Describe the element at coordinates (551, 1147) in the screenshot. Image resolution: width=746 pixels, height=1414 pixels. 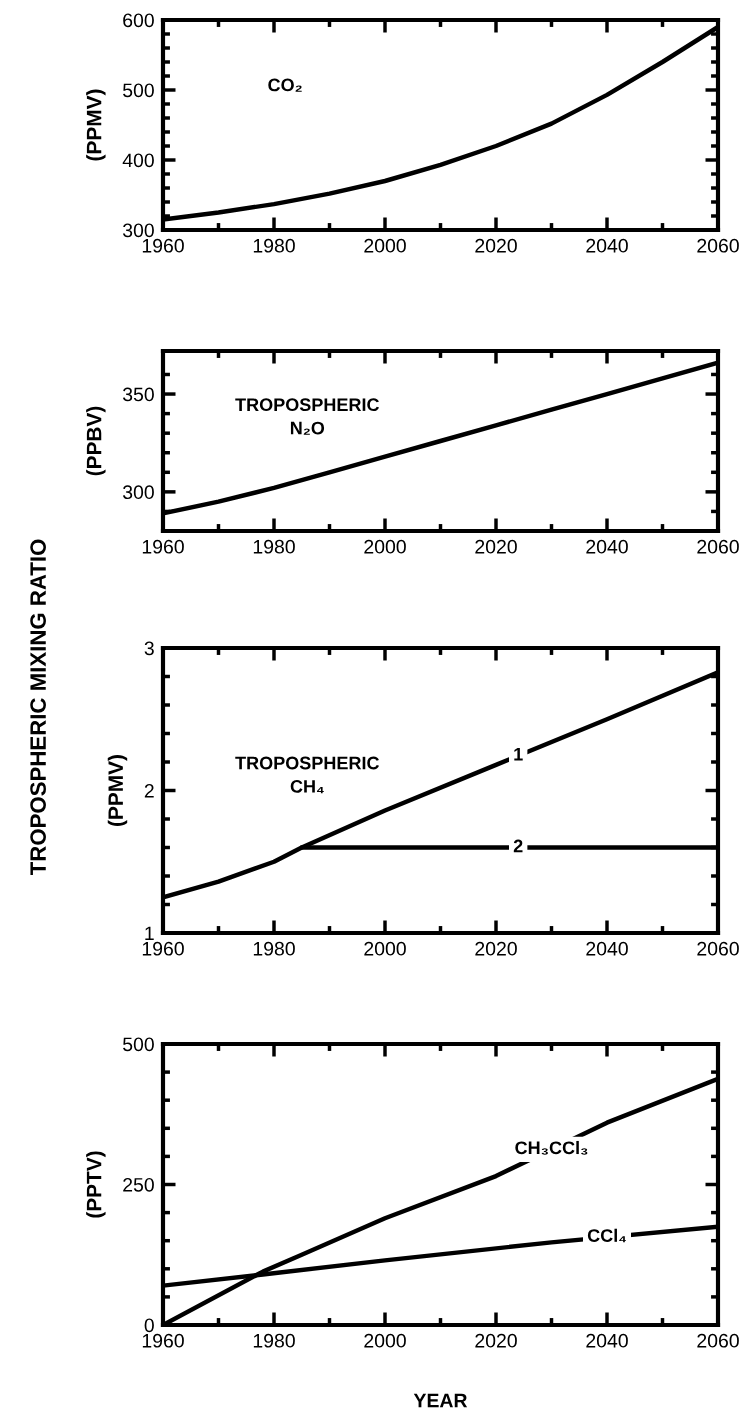
I see `series-label: CH₃CCl₃` at that location.